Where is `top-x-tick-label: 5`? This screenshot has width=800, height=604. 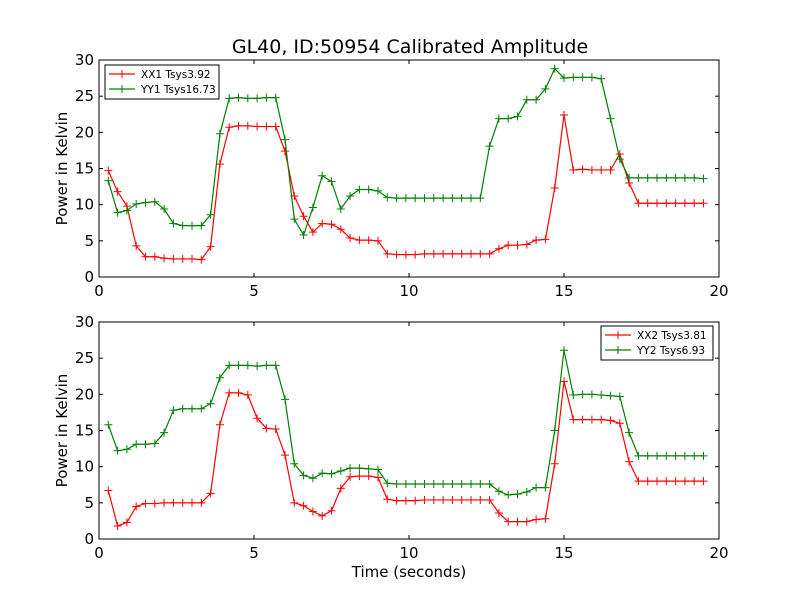 top-x-tick-label: 5 is located at coordinates (254, 291).